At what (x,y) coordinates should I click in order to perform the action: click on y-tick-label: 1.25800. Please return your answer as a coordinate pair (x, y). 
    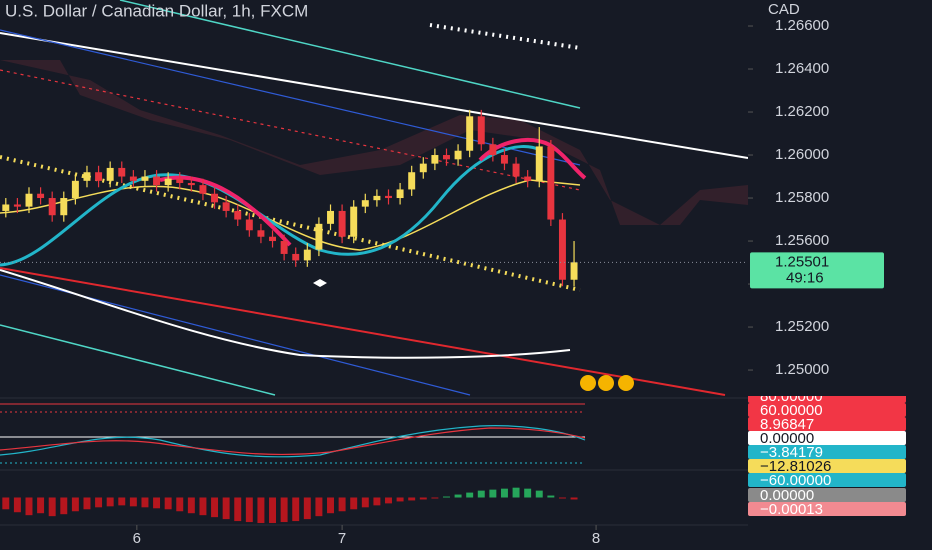
    Looking at the image, I should click on (802, 197).